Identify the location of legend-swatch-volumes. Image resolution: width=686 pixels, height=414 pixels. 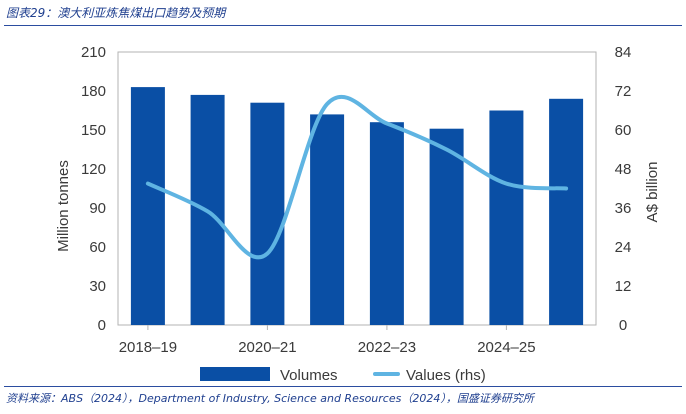
(235, 374).